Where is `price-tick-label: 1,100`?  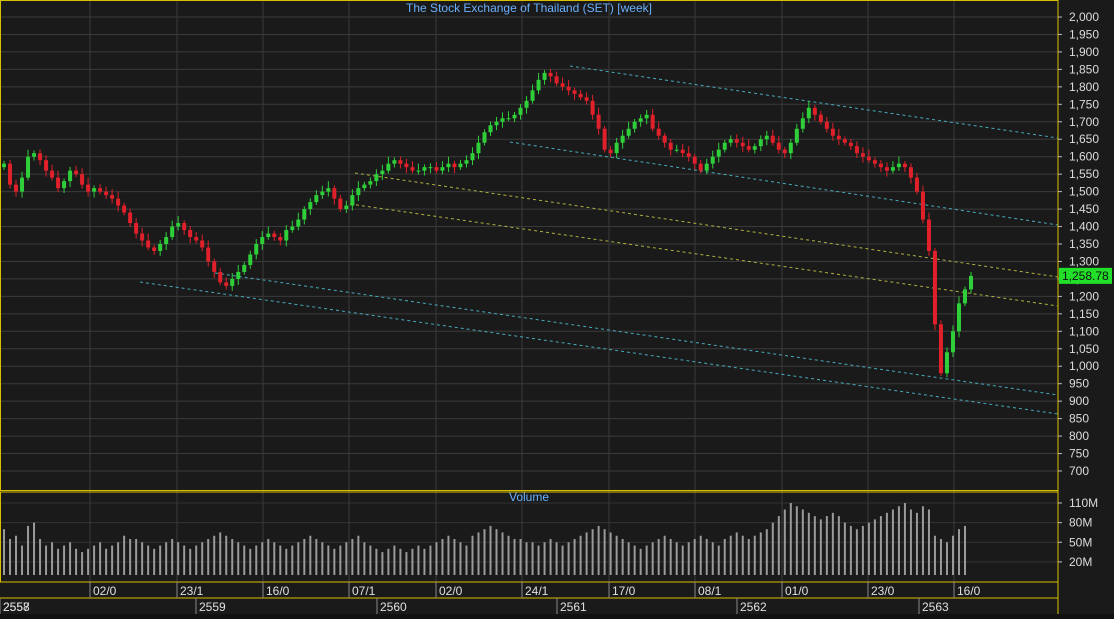 price-tick-label: 1,100 is located at coordinates (1084, 331).